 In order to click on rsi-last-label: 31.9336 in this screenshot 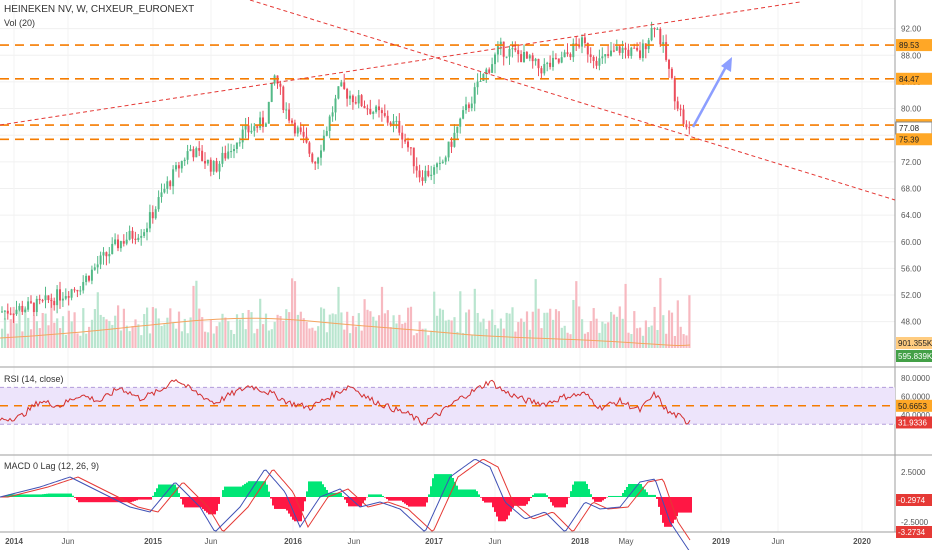, I will do `click(912, 422)`.